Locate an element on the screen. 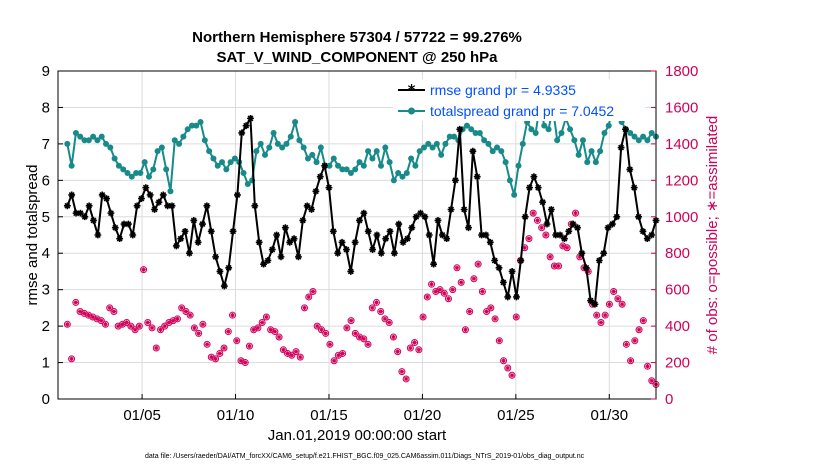 Image resolution: width=830 pixels, height=470 pixels. right-tick-label: 600 is located at coordinates (677, 290).